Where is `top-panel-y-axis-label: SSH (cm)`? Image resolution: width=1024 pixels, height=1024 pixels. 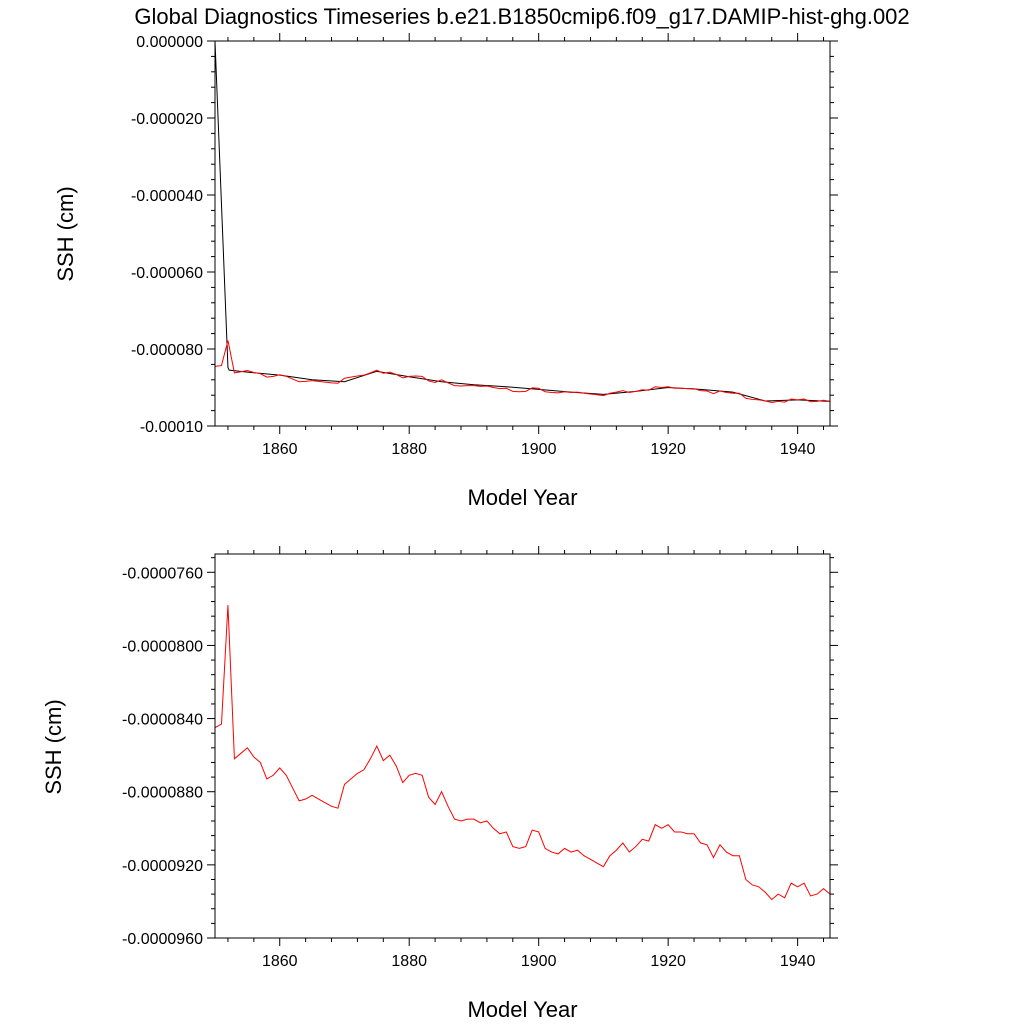 top-panel-y-axis-label: SSH (cm) is located at coordinates (65, 233).